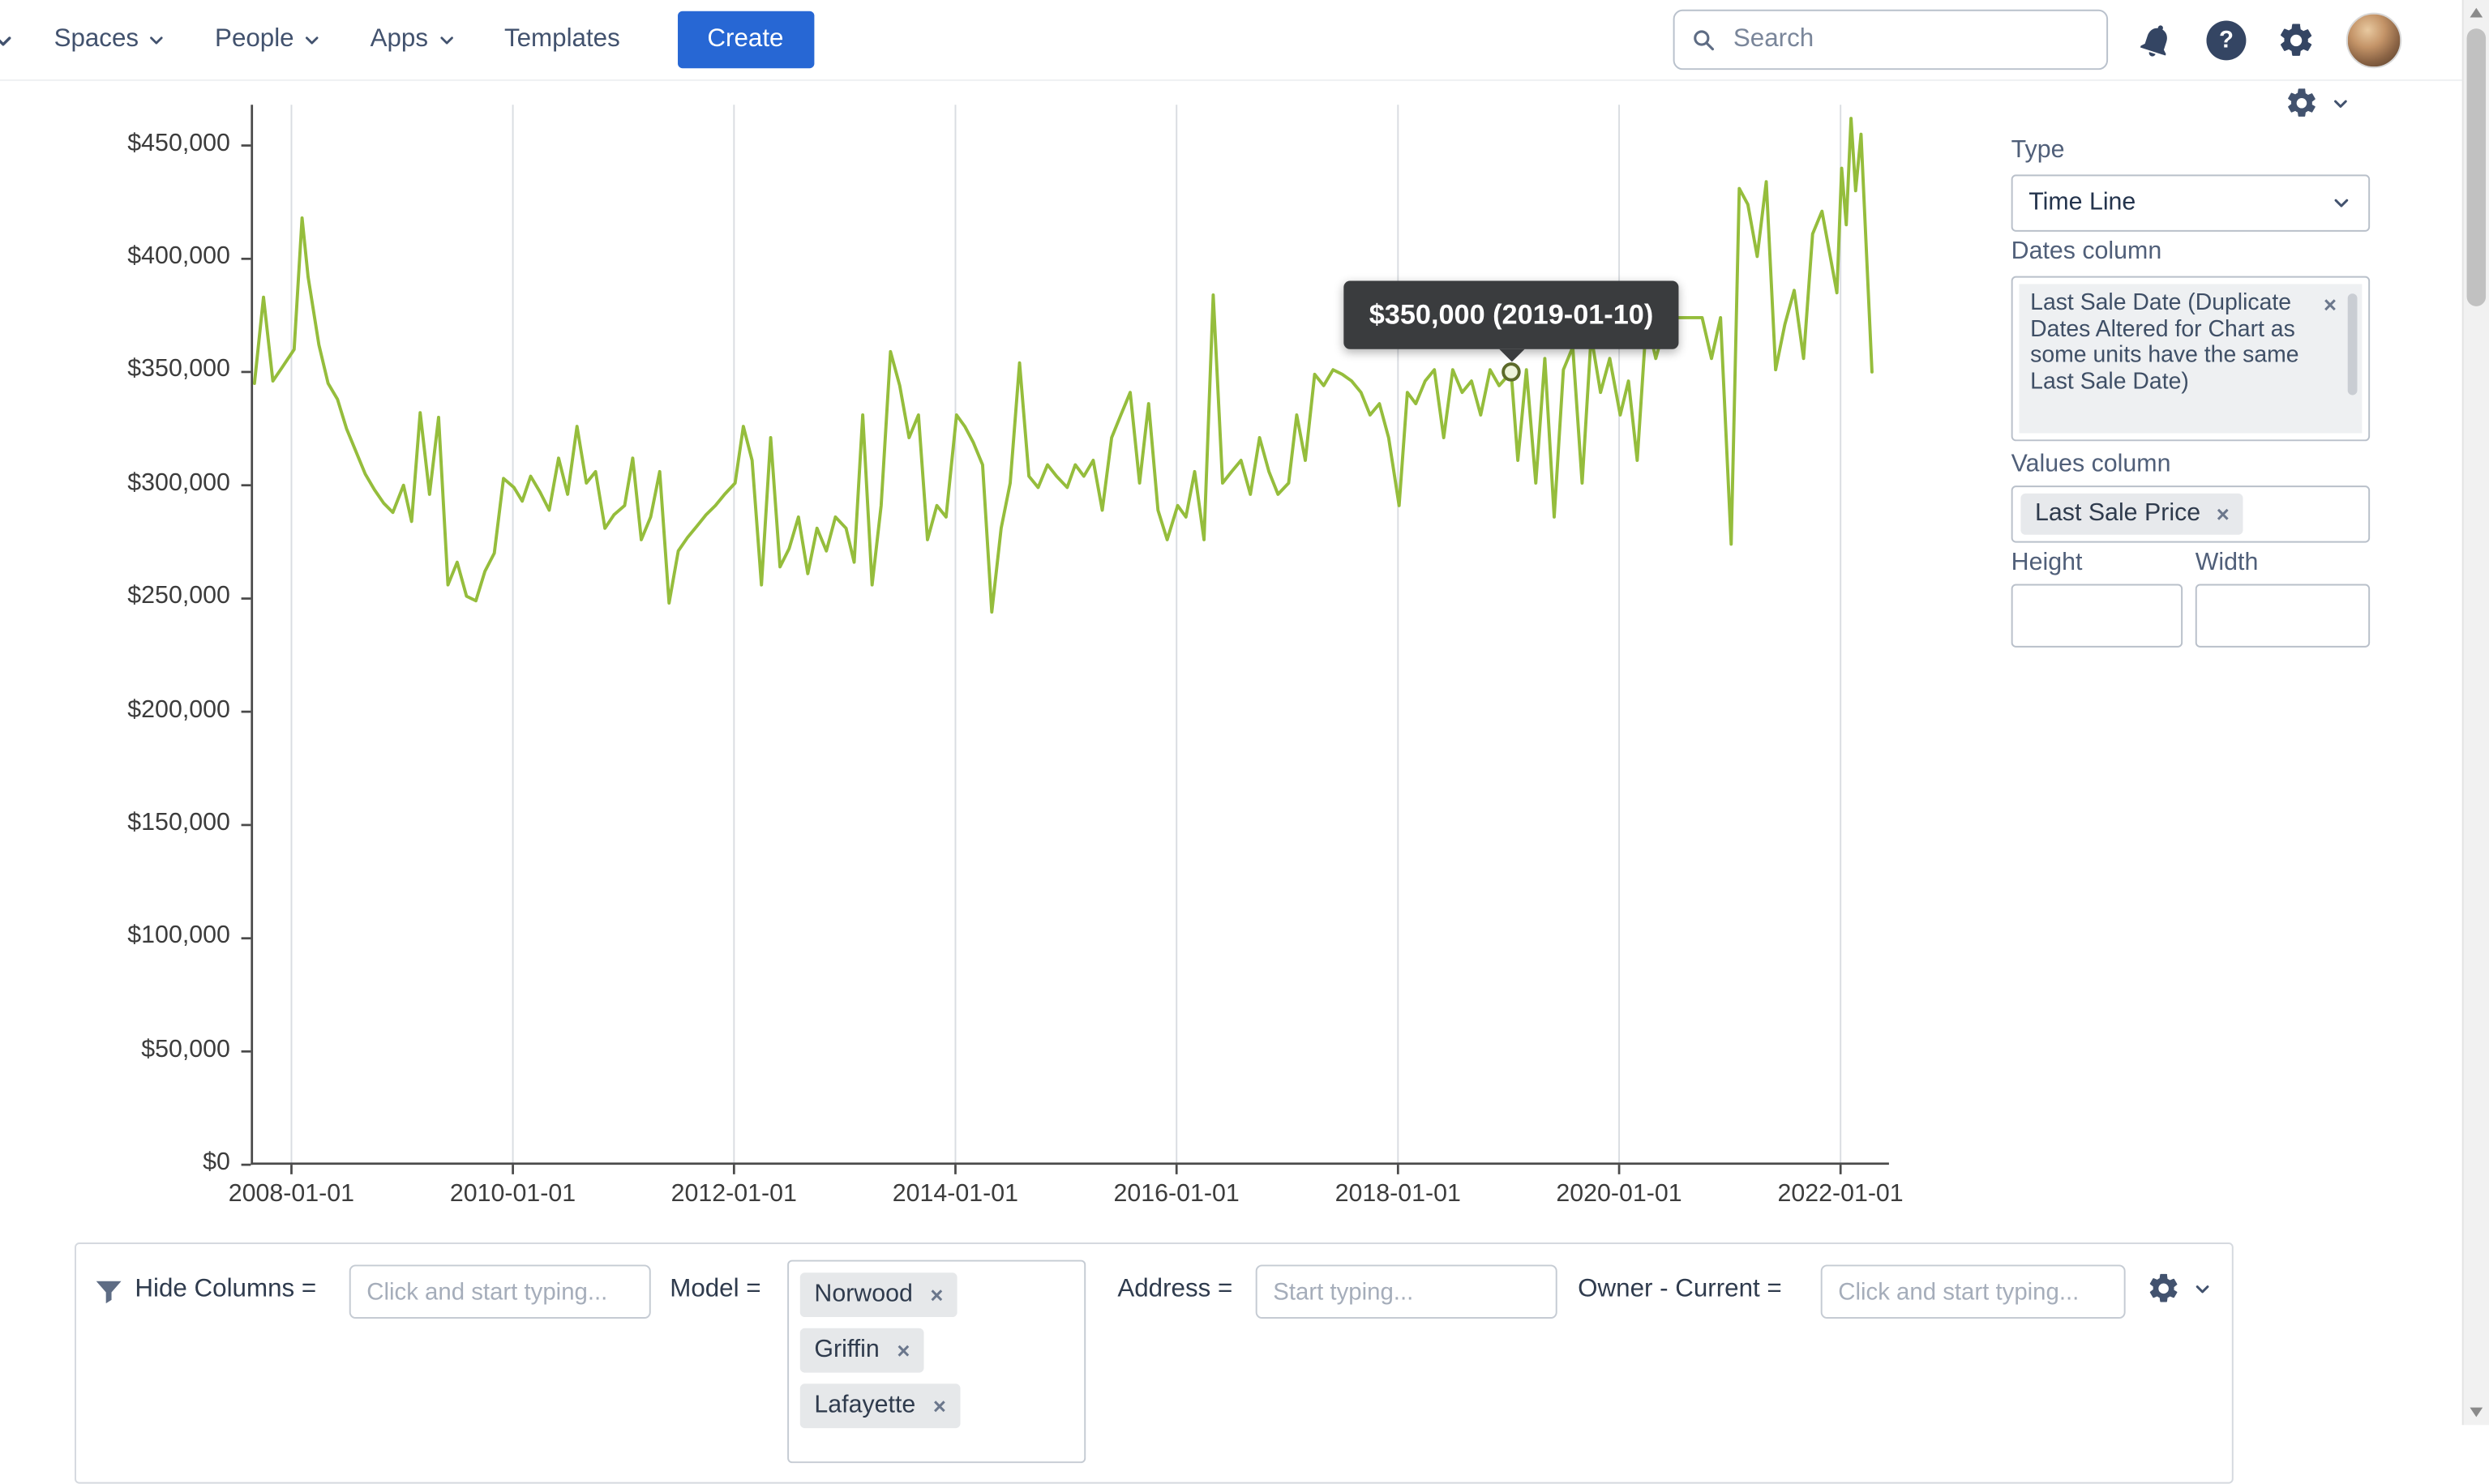  I want to click on funnel-icon, so click(109, 1292).